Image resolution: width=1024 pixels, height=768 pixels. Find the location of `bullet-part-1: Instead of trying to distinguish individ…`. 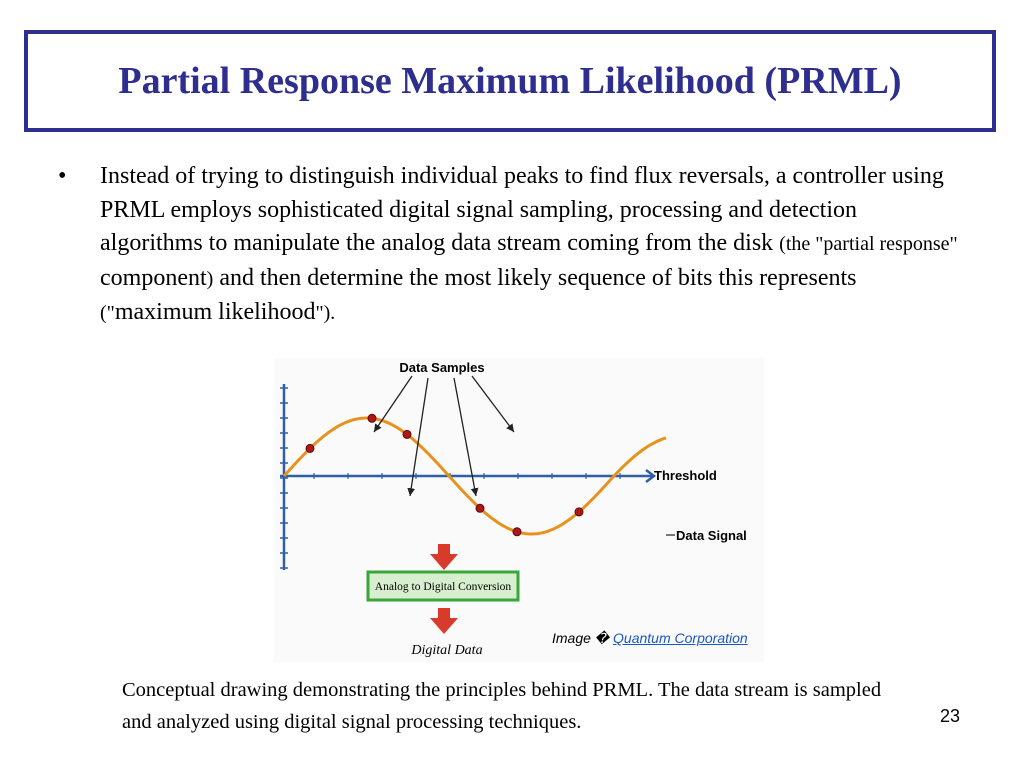

bullet-part-1: Instead of trying to distinguish individ… is located at coordinates (522, 209).